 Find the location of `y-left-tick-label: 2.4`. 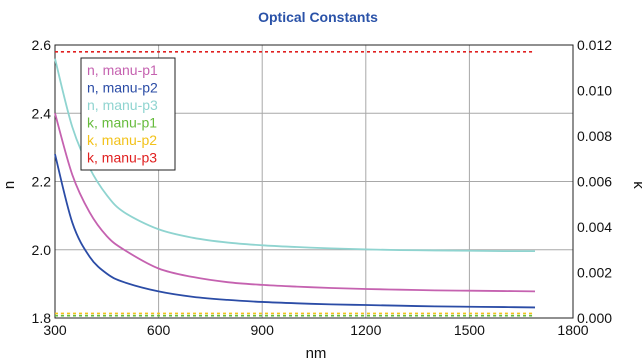

y-left-tick-label: 2.4 is located at coordinates (42, 113).